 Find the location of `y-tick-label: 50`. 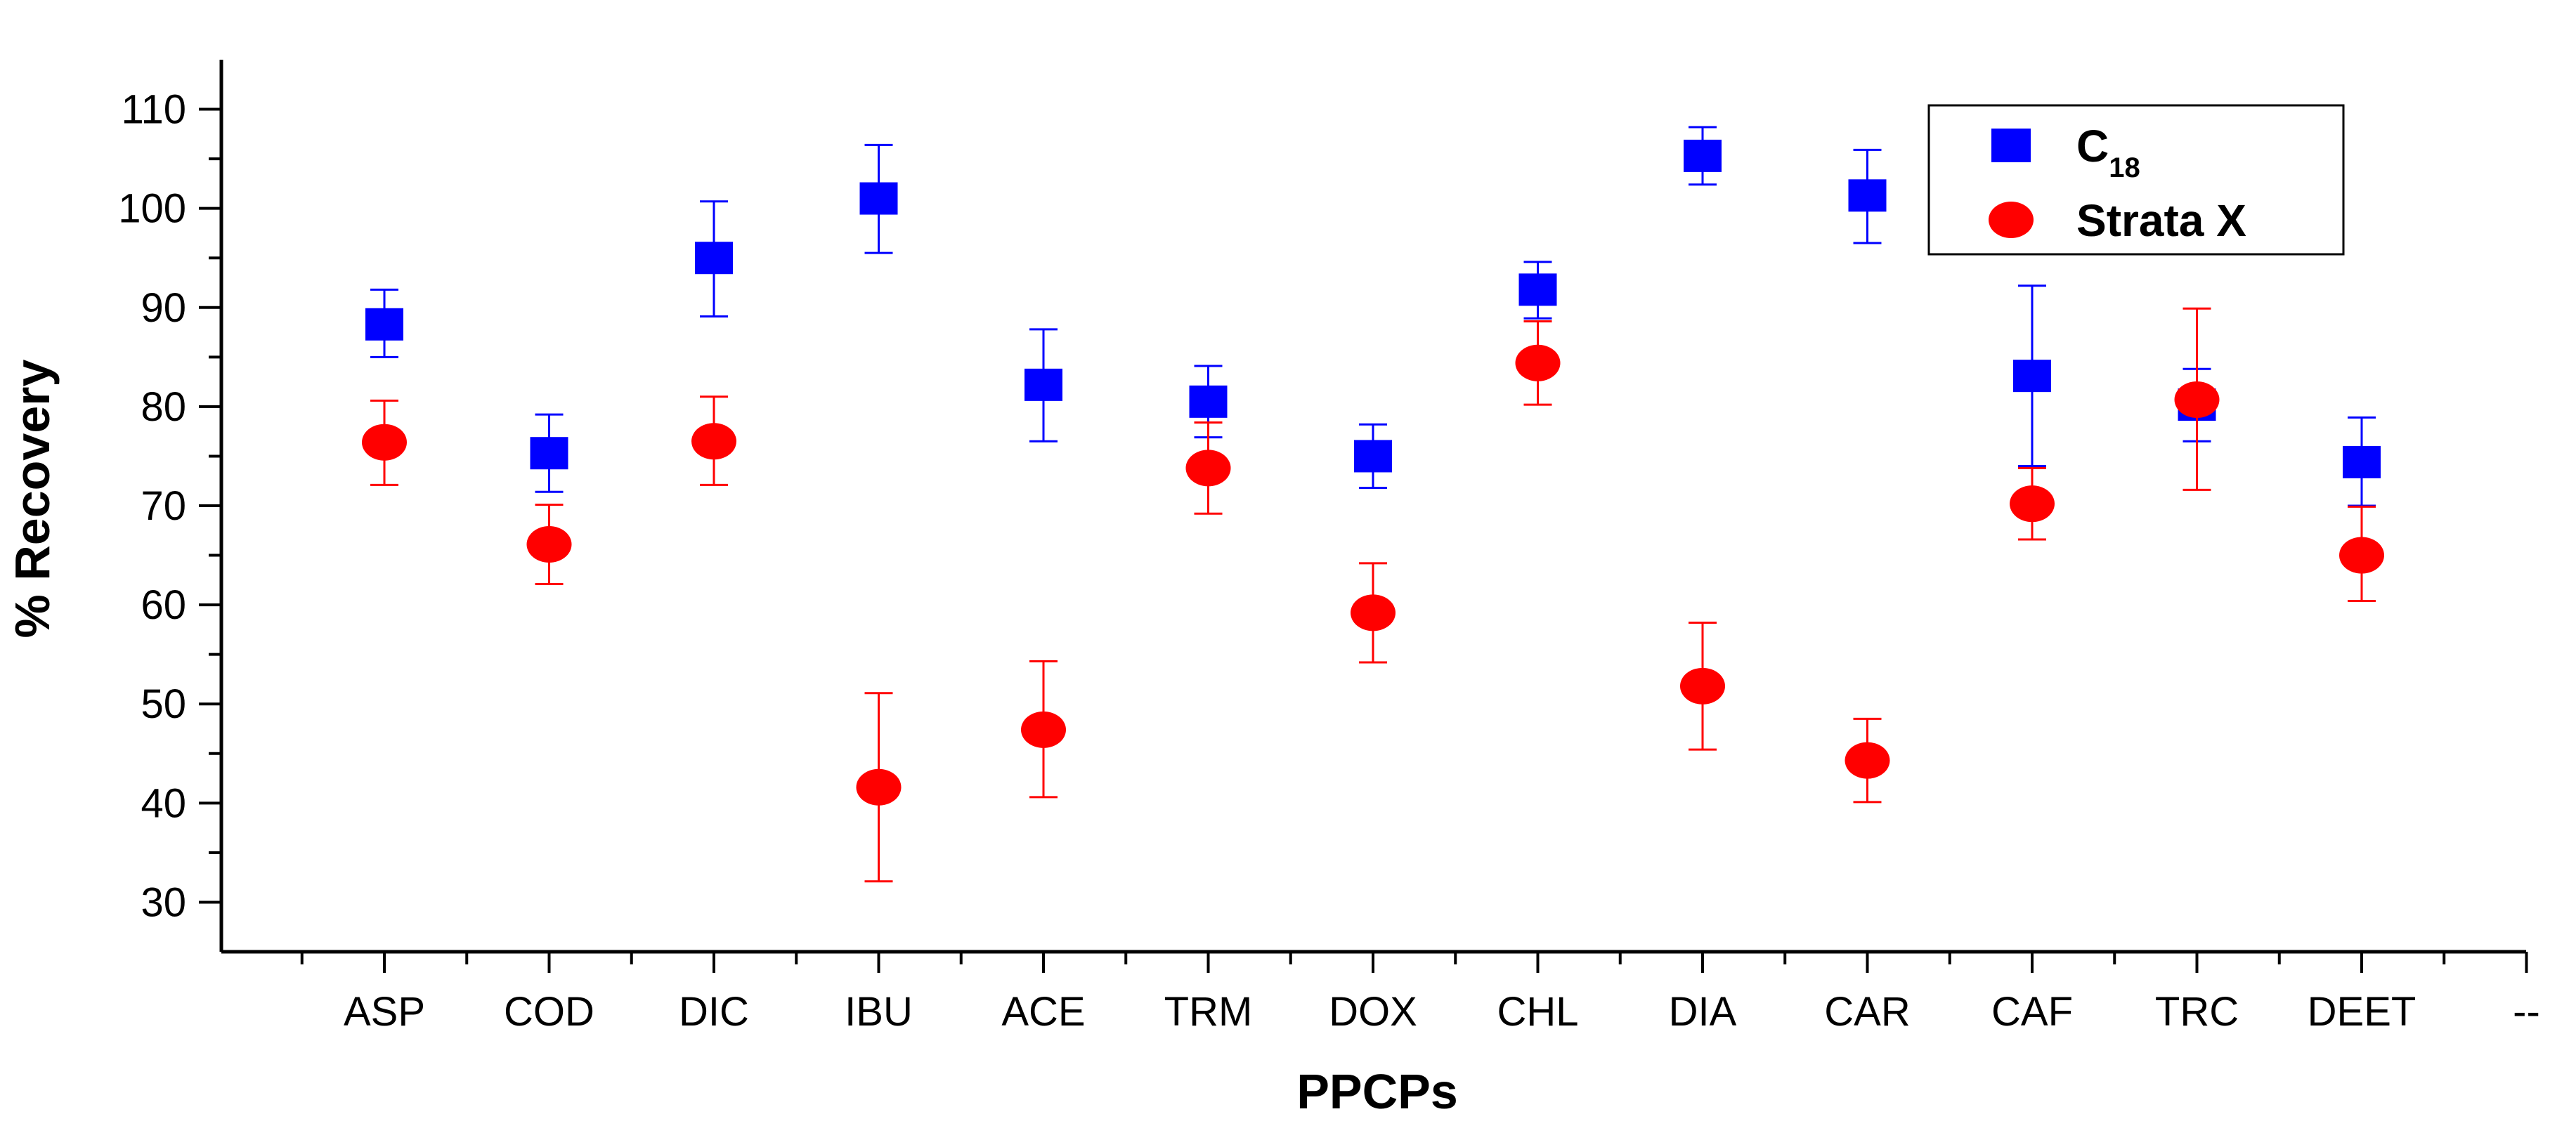

y-tick-label: 50 is located at coordinates (163, 704).